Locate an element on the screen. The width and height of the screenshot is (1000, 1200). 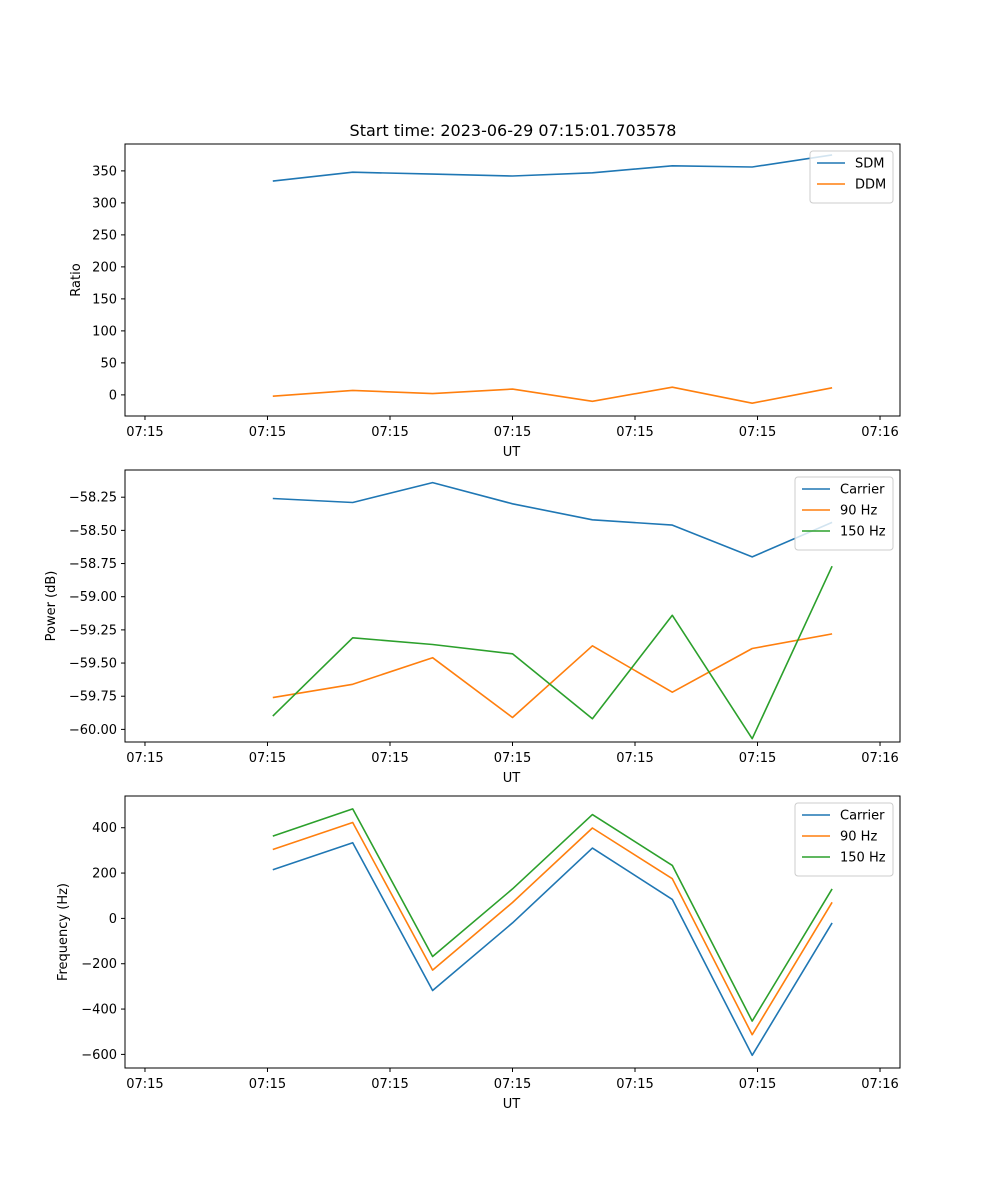
y-tick-label: −600 is located at coordinates (99, 1055).